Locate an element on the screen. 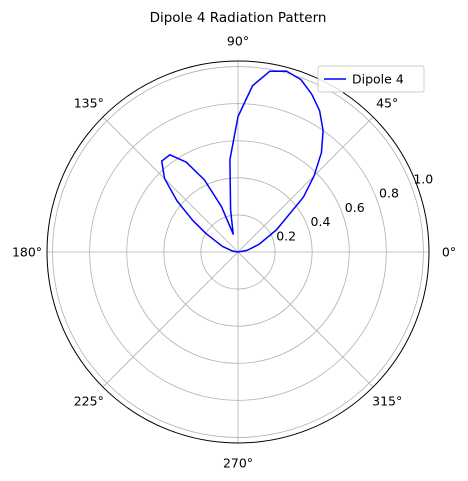 The image size is (468, 481). angle-tick-label: 315° is located at coordinates (387, 401).